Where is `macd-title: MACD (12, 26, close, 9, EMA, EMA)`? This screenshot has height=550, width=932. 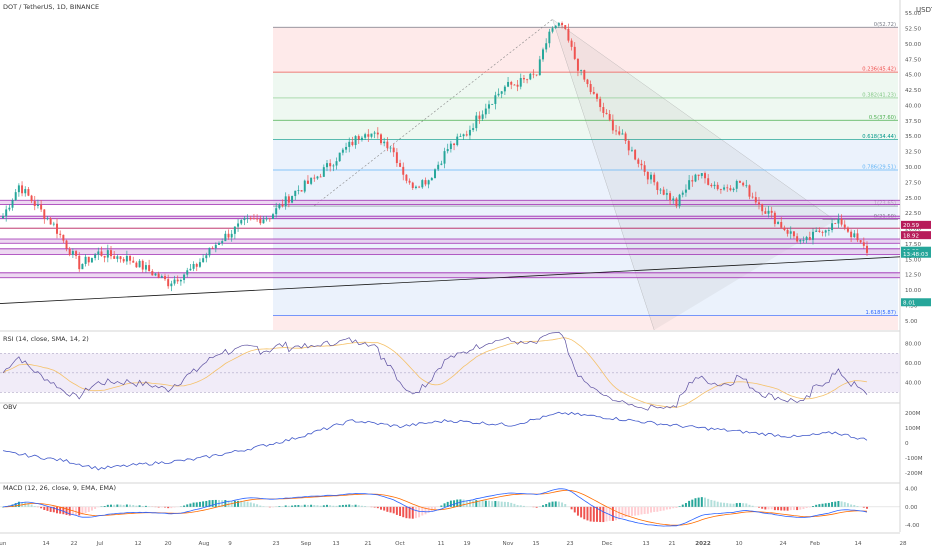 macd-title: MACD (12, 26, close, 9, EMA, EMA) is located at coordinates (59, 488).